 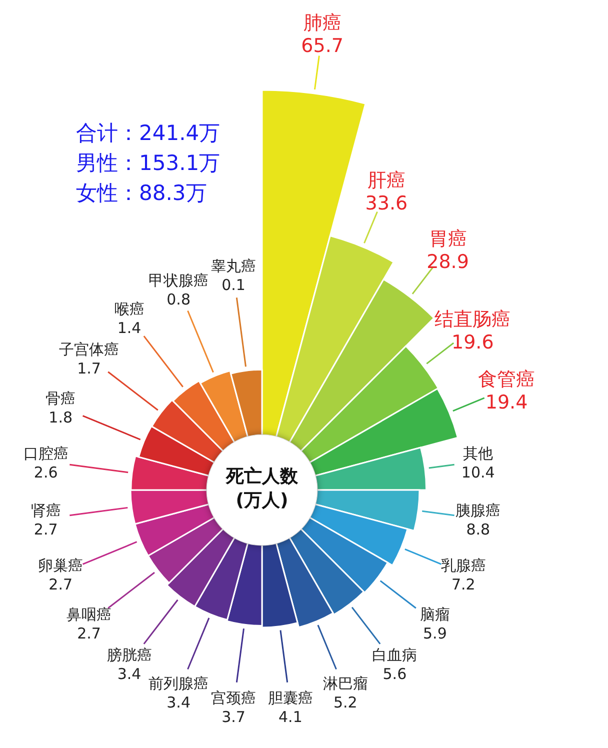 I want to click on category-label: 脑瘤, so click(x=435, y=615).